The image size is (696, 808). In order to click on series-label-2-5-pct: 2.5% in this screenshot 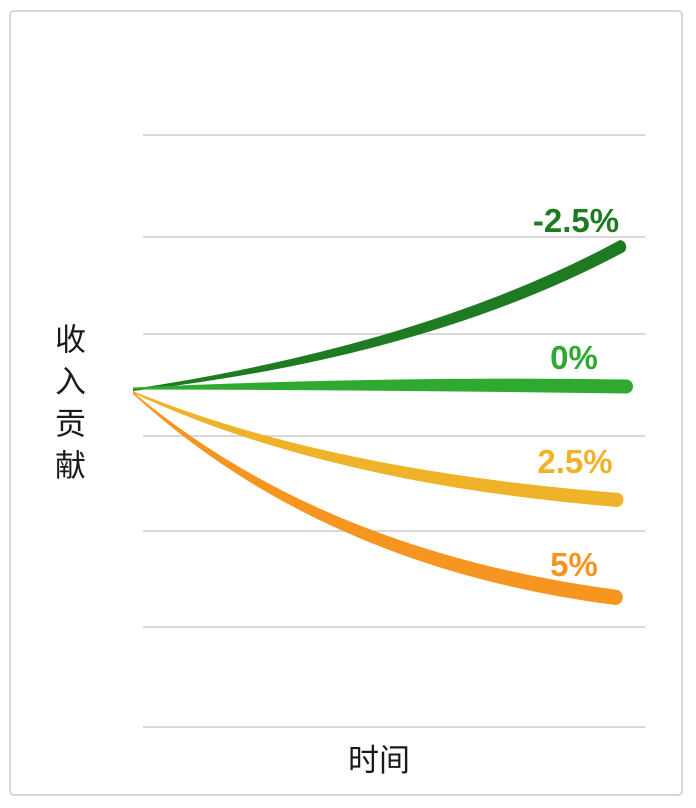, I will do `click(574, 461)`.